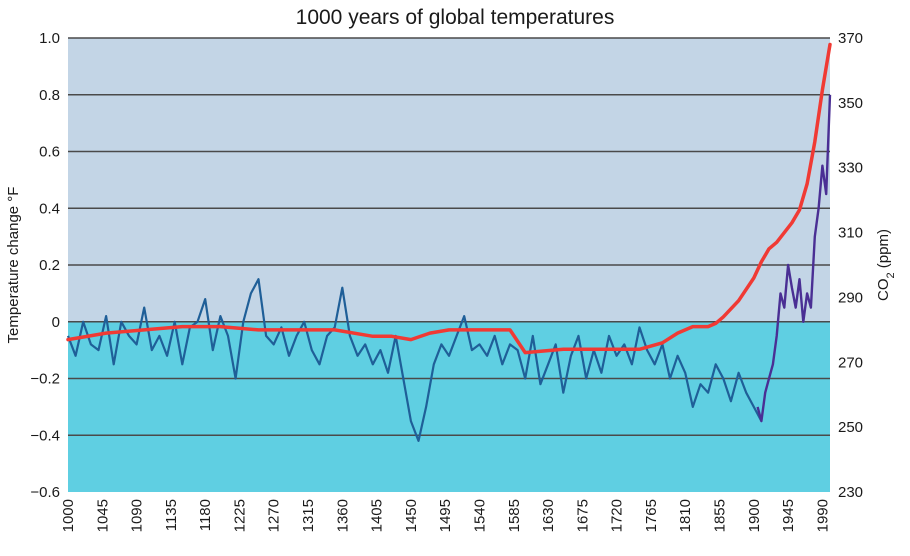 The image size is (910, 556). Describe the element at coordinates (850, 427) in the screenshot. I see `y2-tick-label: 250` at that location.